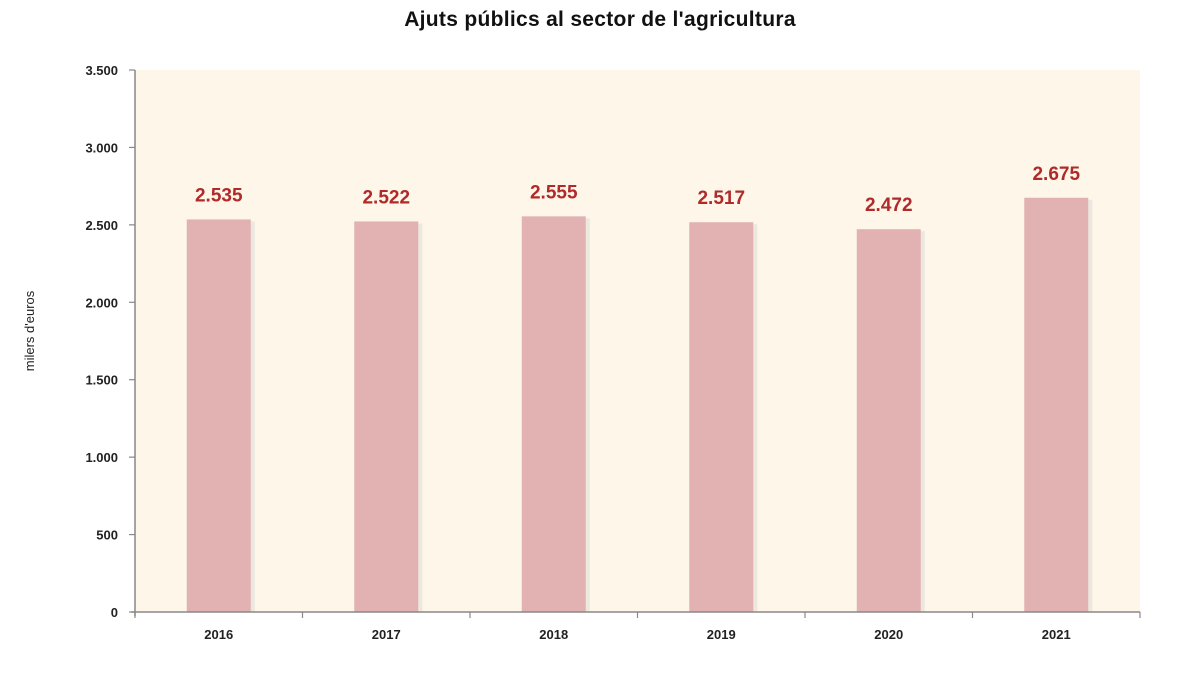 The height and width of the screenshot is (675, 1200). I want to click on y-tick-label-3500: 3.500, so click(101, 70).